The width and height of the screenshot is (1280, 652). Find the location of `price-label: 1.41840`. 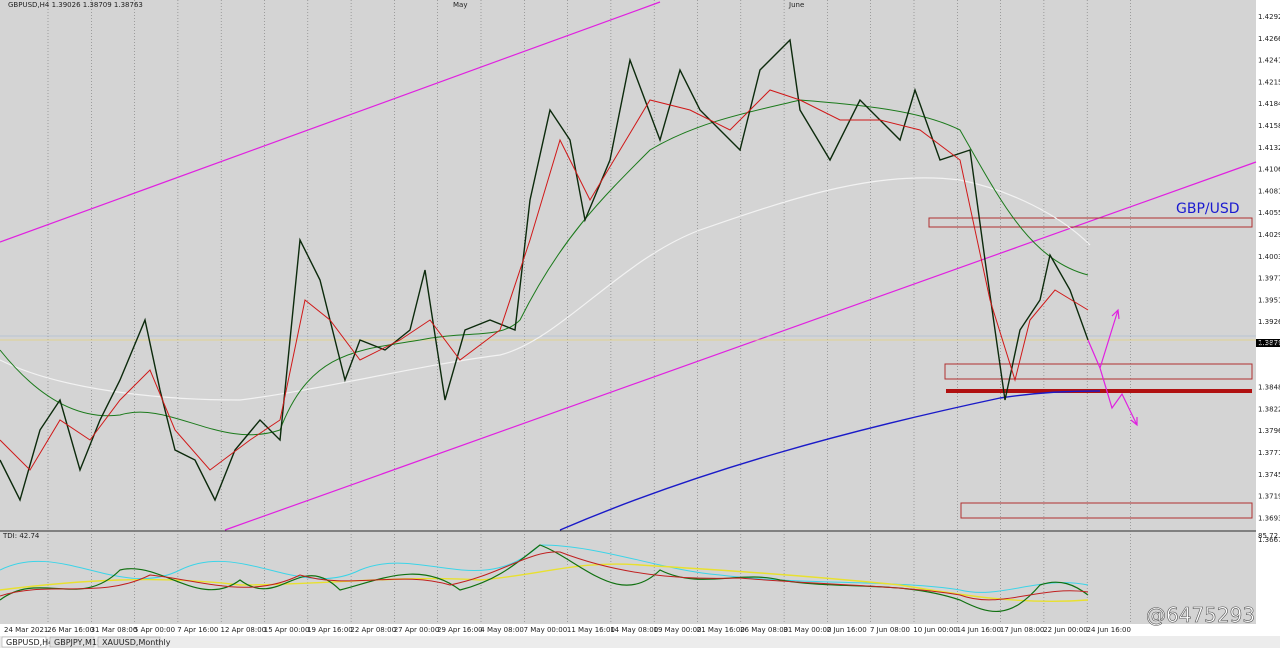

price-label: 1.41840 is located at coordinates (1269, 104).